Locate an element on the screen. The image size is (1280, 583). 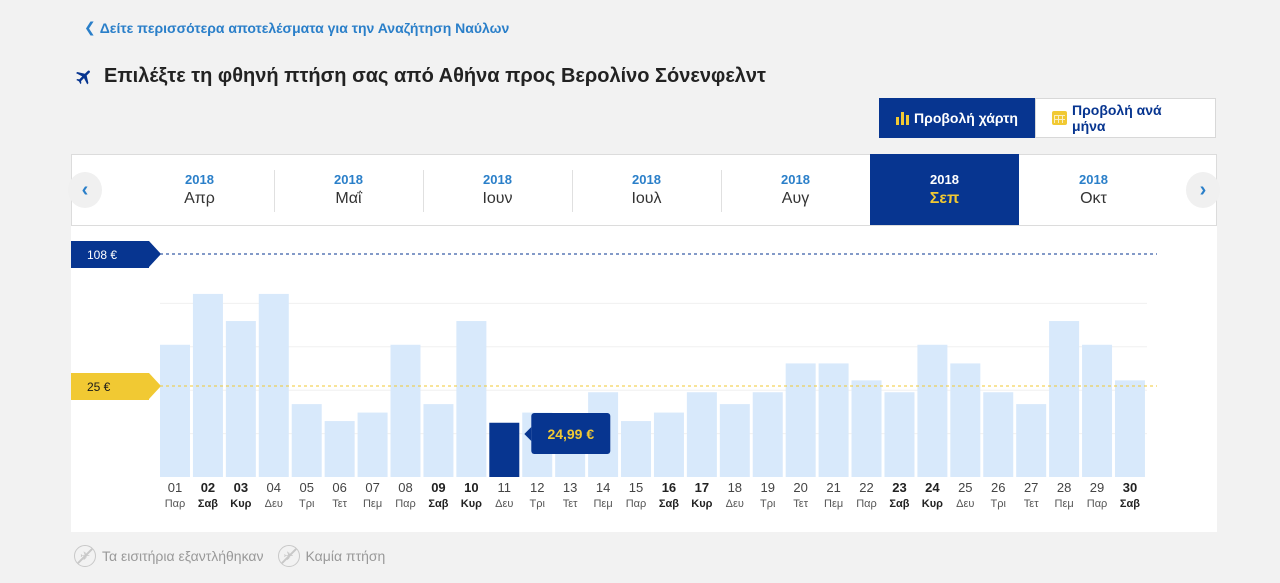
max-price-marker: 108 € is located at coordinates (116, 254).